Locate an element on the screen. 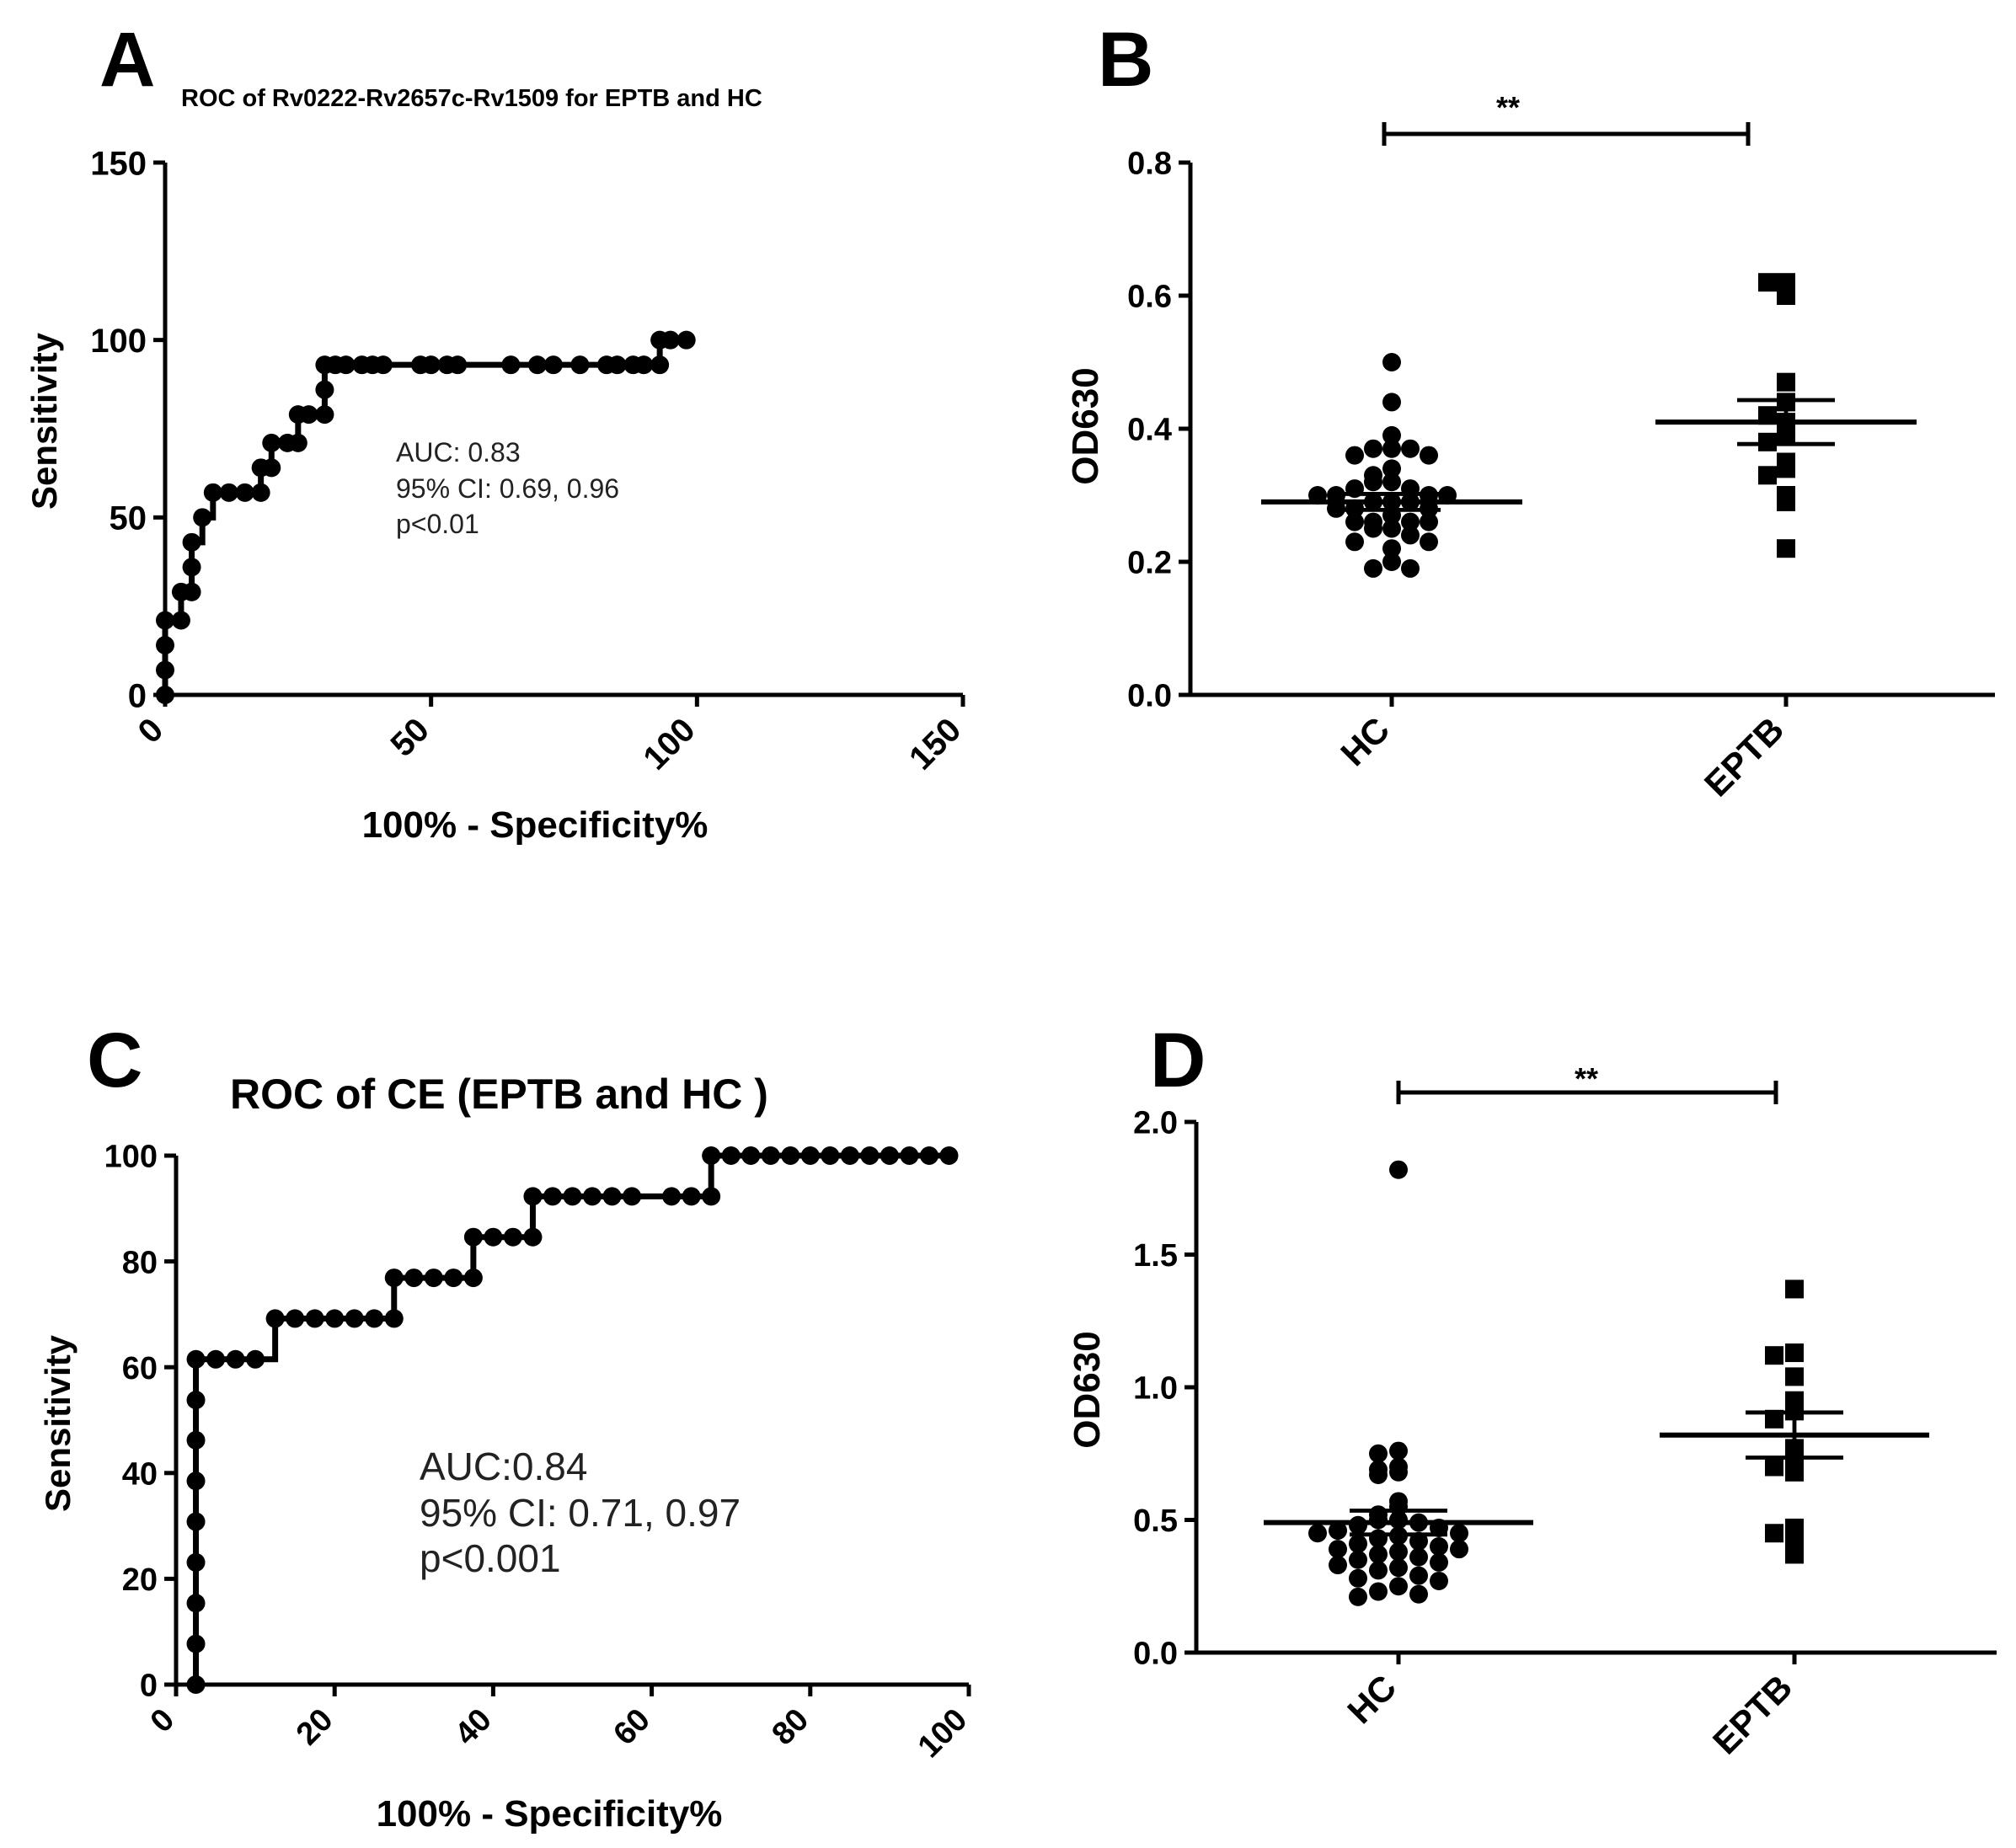 The height and width of the screenshot is (1848, 2016). x-tick-label: 100 is located at coordinates (669, 744).